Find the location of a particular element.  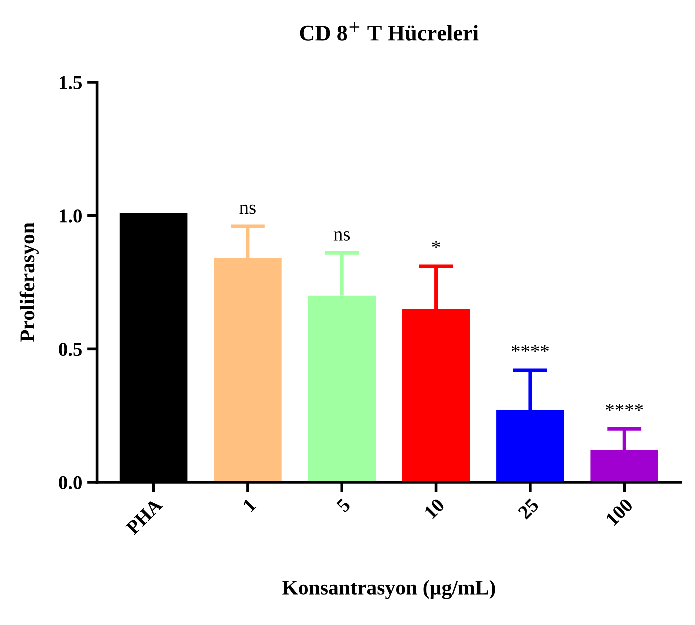

x-tick-label: 5 is located at coordinates (344, 506).